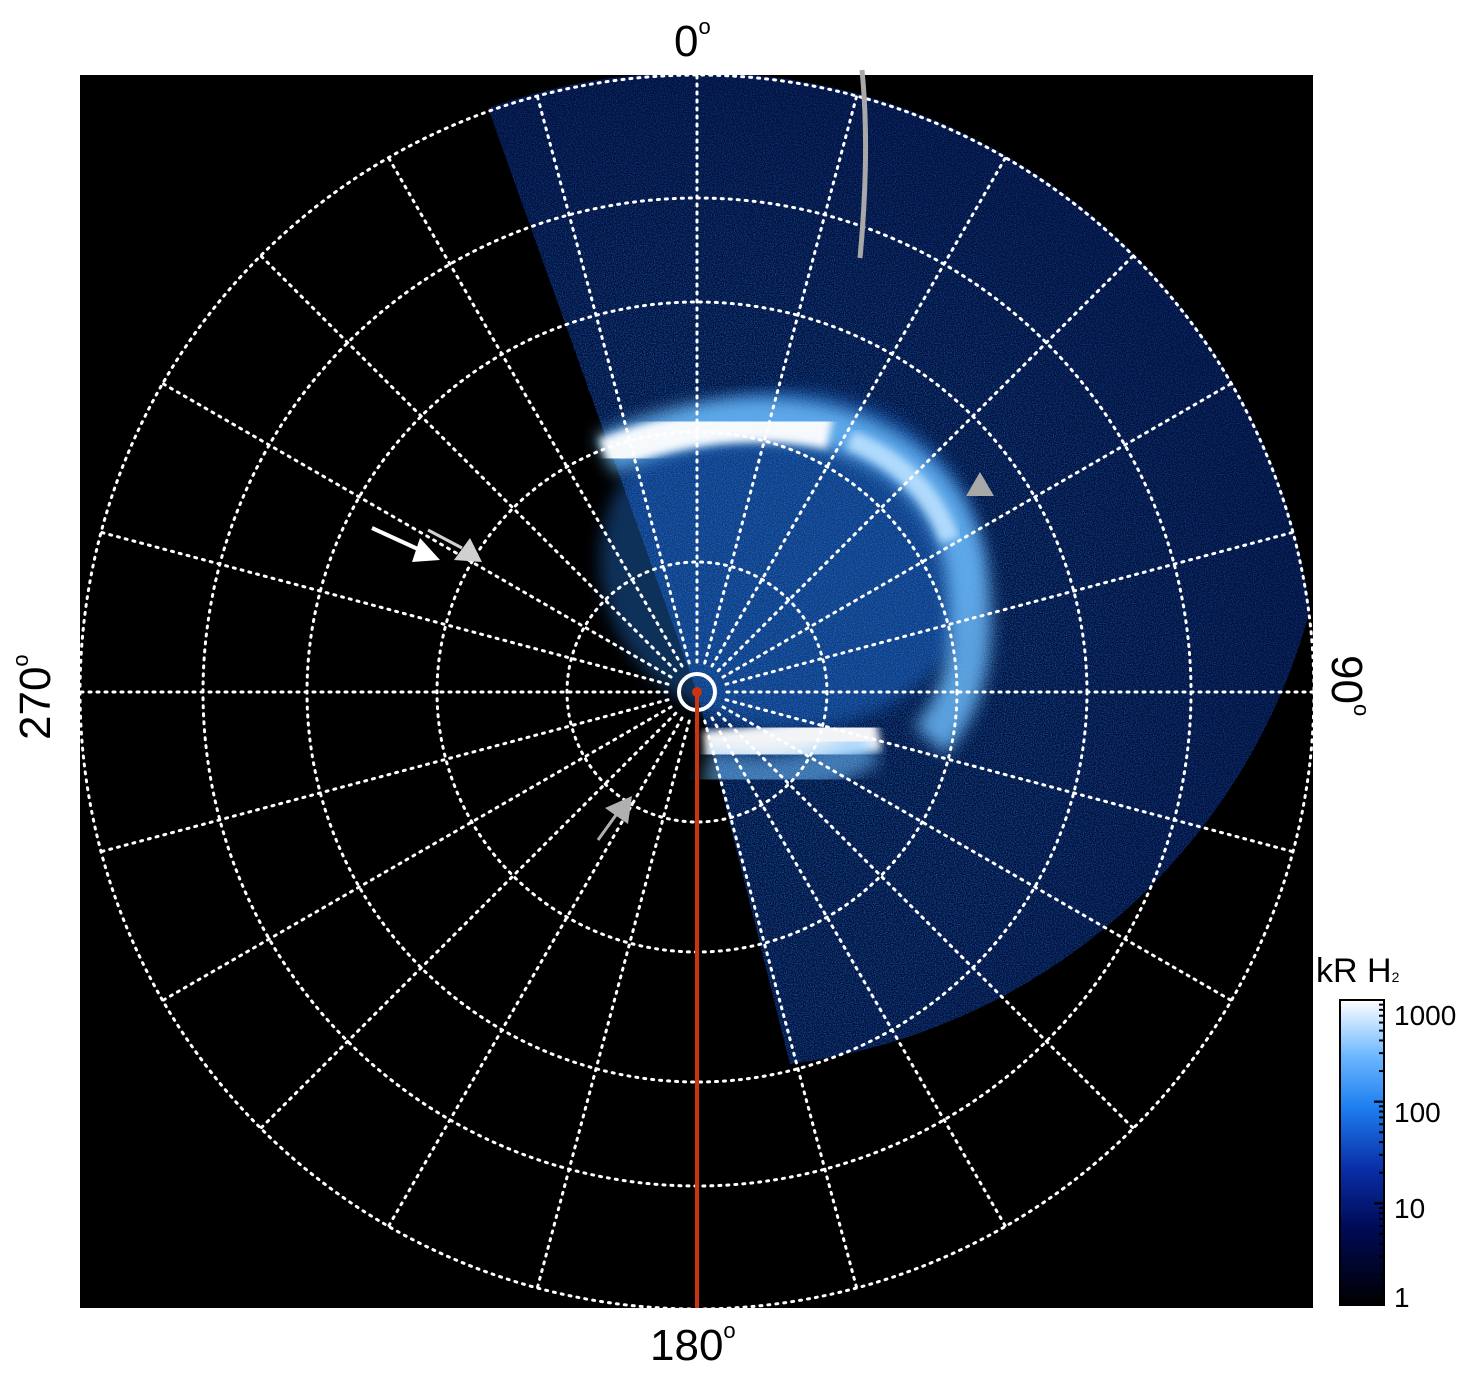 This screenshot has width=1481, height=1384. Describe the element at coordinates (405, 544) in the screenshot. I see `white-arrow-marker` at that location.